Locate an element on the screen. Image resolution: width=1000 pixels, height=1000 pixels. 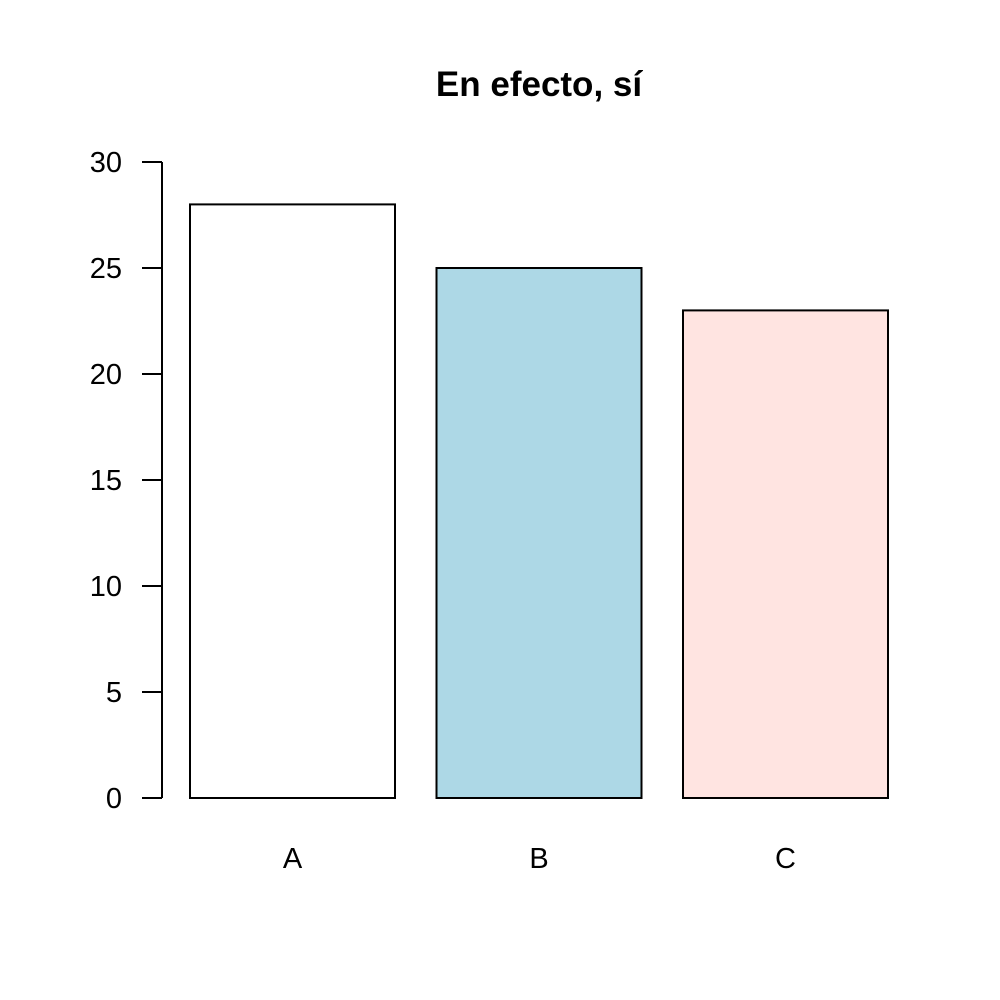
y-tick-label: 30 is located at coordinates (106, 163).